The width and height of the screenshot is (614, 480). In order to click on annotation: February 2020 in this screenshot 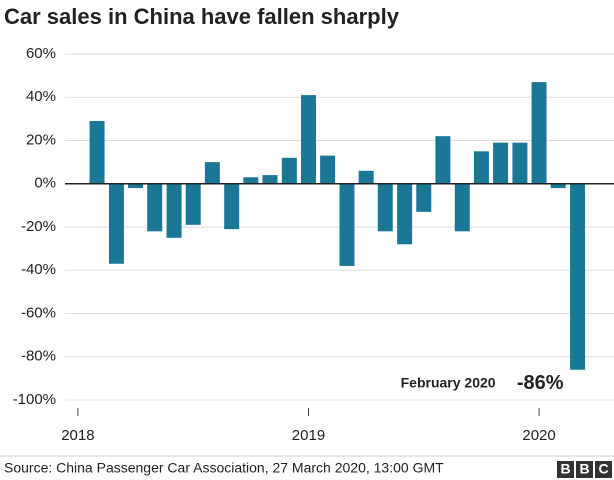, I will do `click(448, 382)`.